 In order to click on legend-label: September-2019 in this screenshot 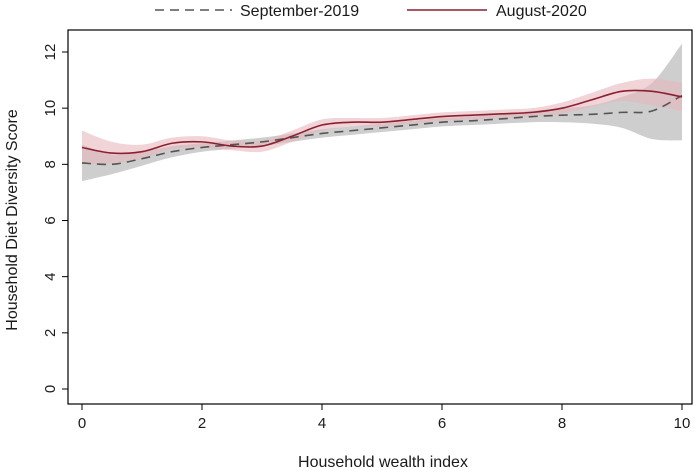, I will do `click(299, 11)`.